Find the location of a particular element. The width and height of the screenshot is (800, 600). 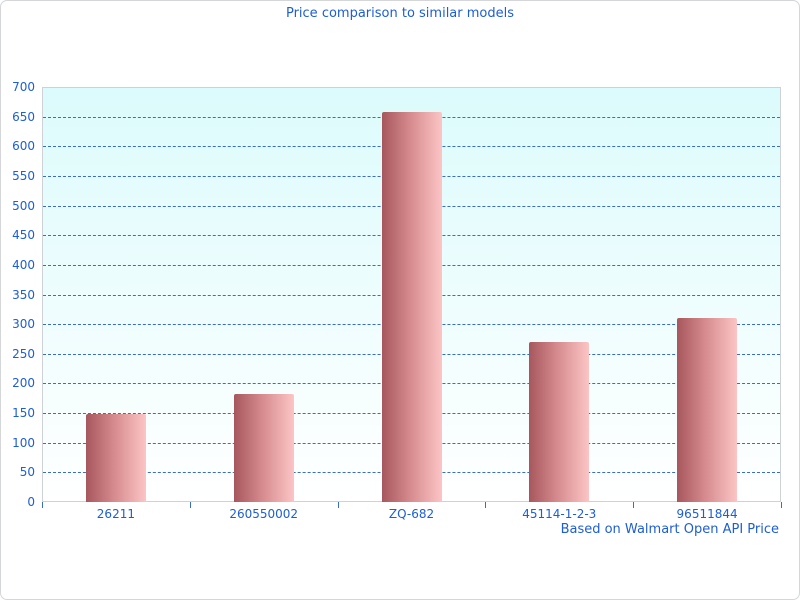

y-axis-label: 150 is located at coordinates (23, 413).